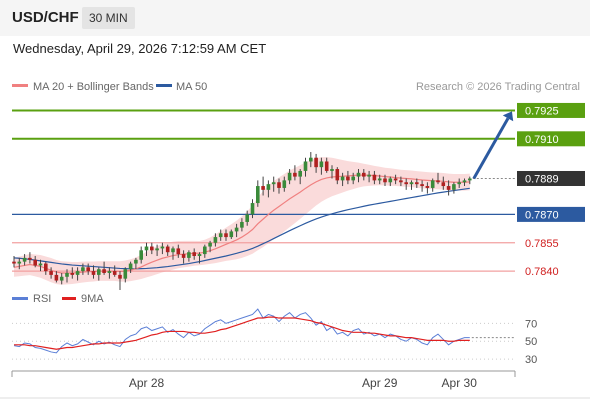 This screenshot has width=590, height=400. I want to click on header-bar: USD/CHF 30 MIN, so click(295, 18).